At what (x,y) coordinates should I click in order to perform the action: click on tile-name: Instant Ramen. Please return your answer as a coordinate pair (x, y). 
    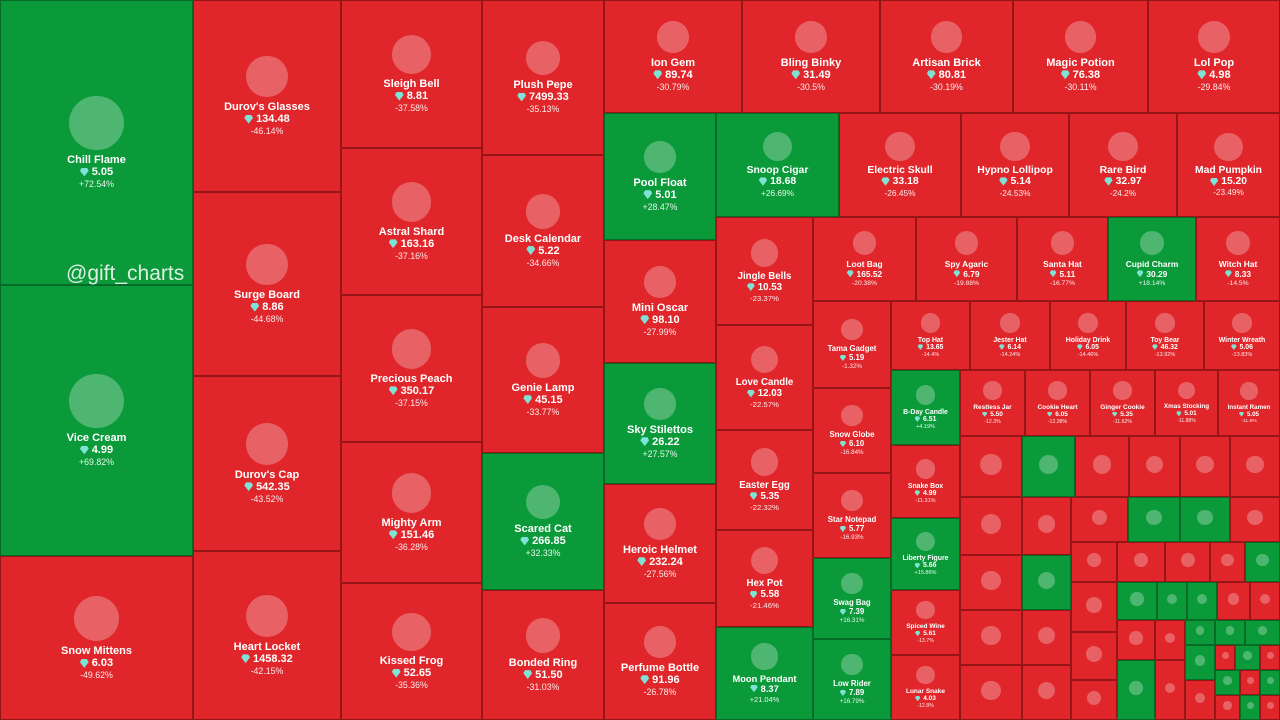
    Looking at the image, I should click on (1249, 407).